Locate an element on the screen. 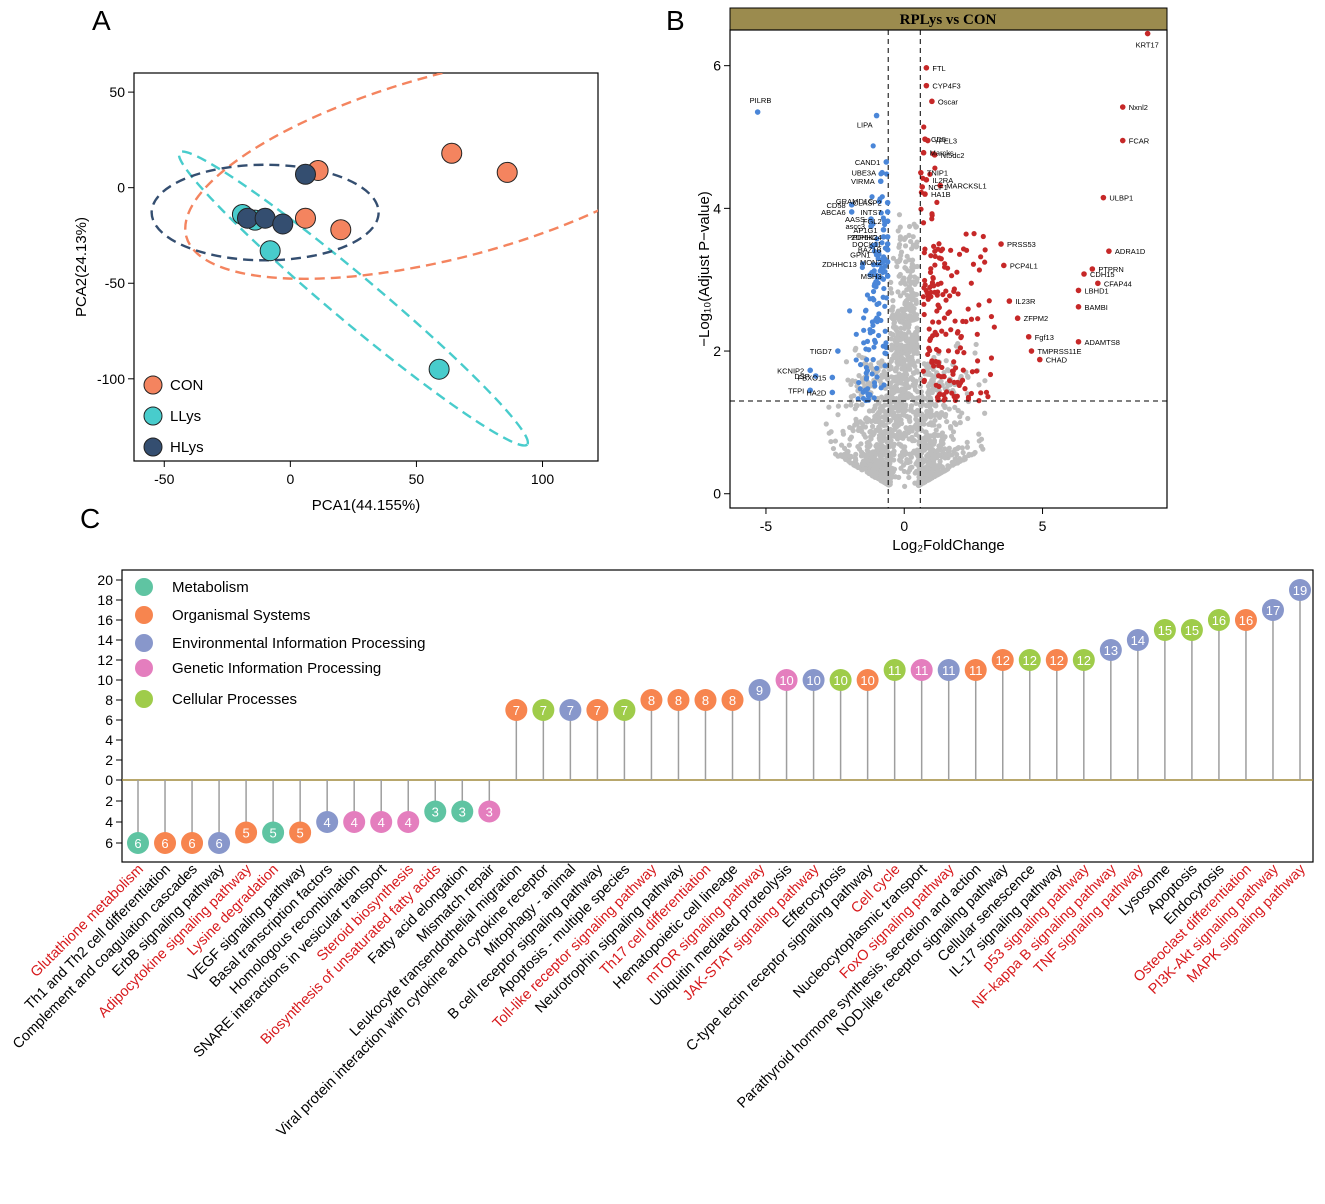  y-tick-label: 8 is located at coordinates (109, 700).